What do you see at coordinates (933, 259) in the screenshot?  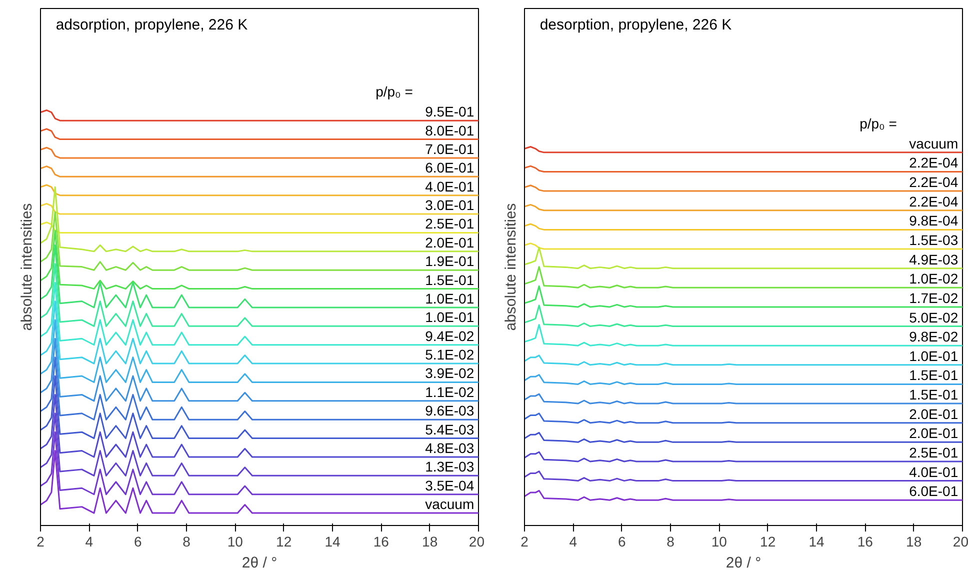 I see `series-label: 4.9E-03` at bounding box center [933, 259].